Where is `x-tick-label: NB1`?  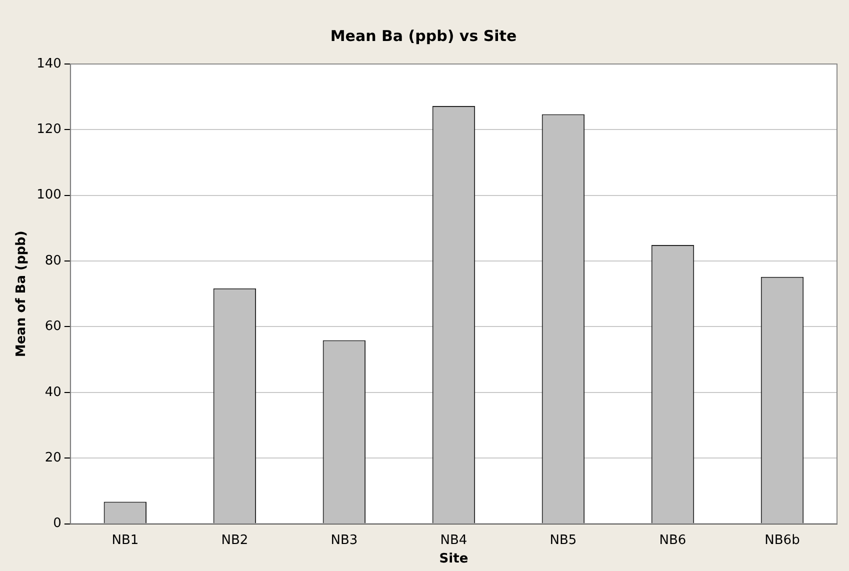 x-tick-label: NB1 is located at coordinates (125, 540).